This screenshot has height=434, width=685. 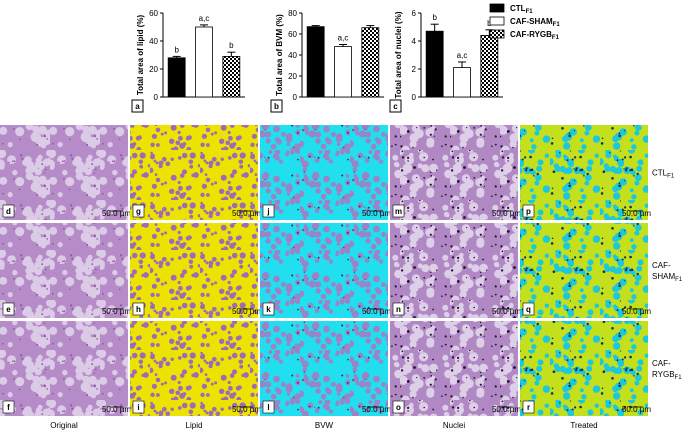 I want to click on row-label-text: CAF-, so click(x=661, y=363).